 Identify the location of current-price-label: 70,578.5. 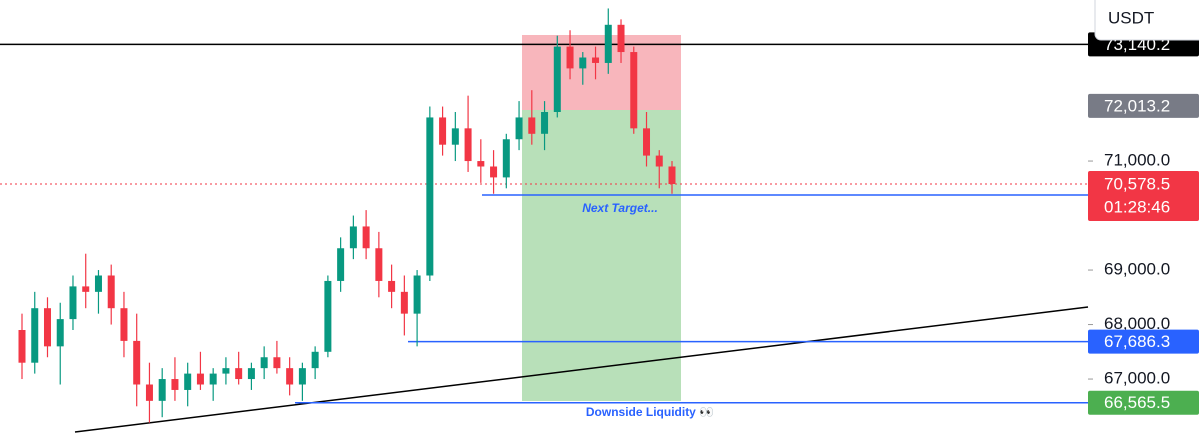
(1137, 184).